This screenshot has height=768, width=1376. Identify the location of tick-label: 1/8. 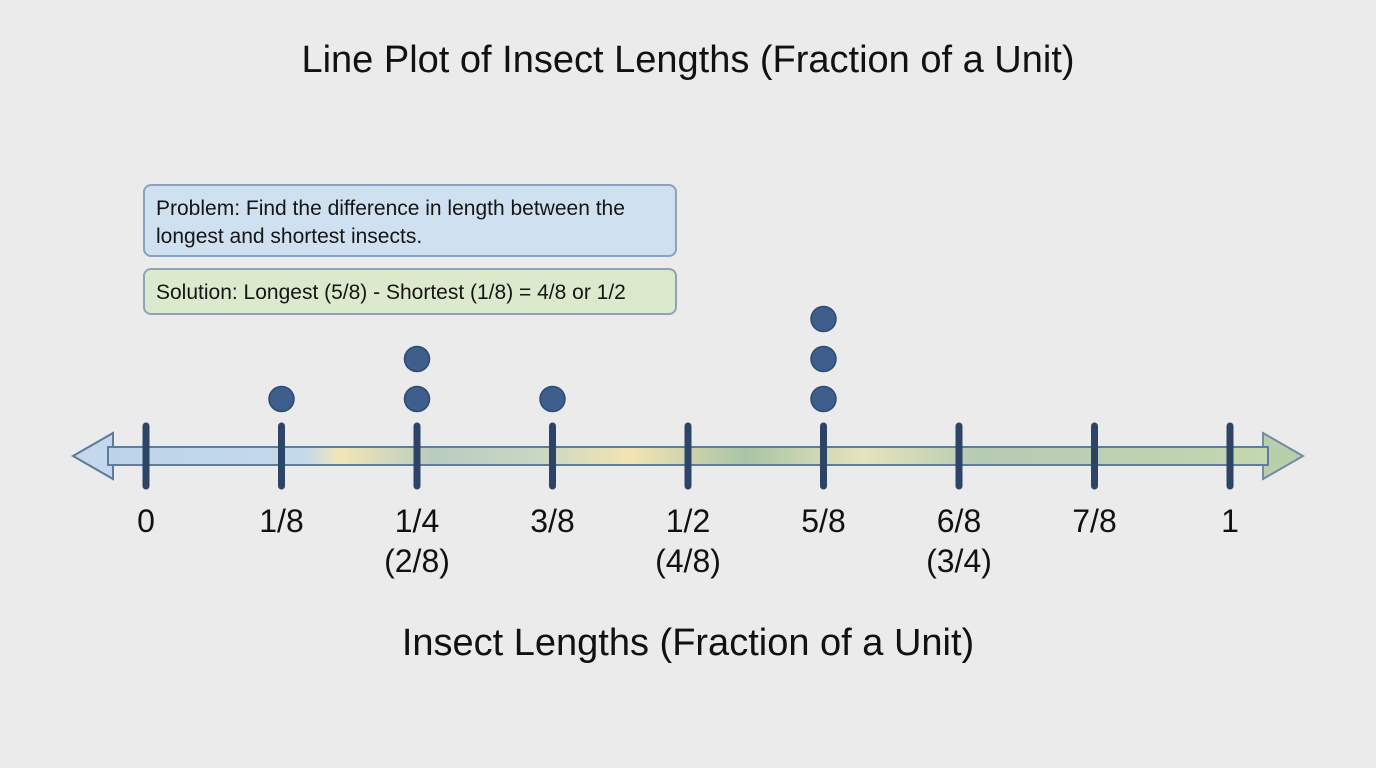
(281, 521).